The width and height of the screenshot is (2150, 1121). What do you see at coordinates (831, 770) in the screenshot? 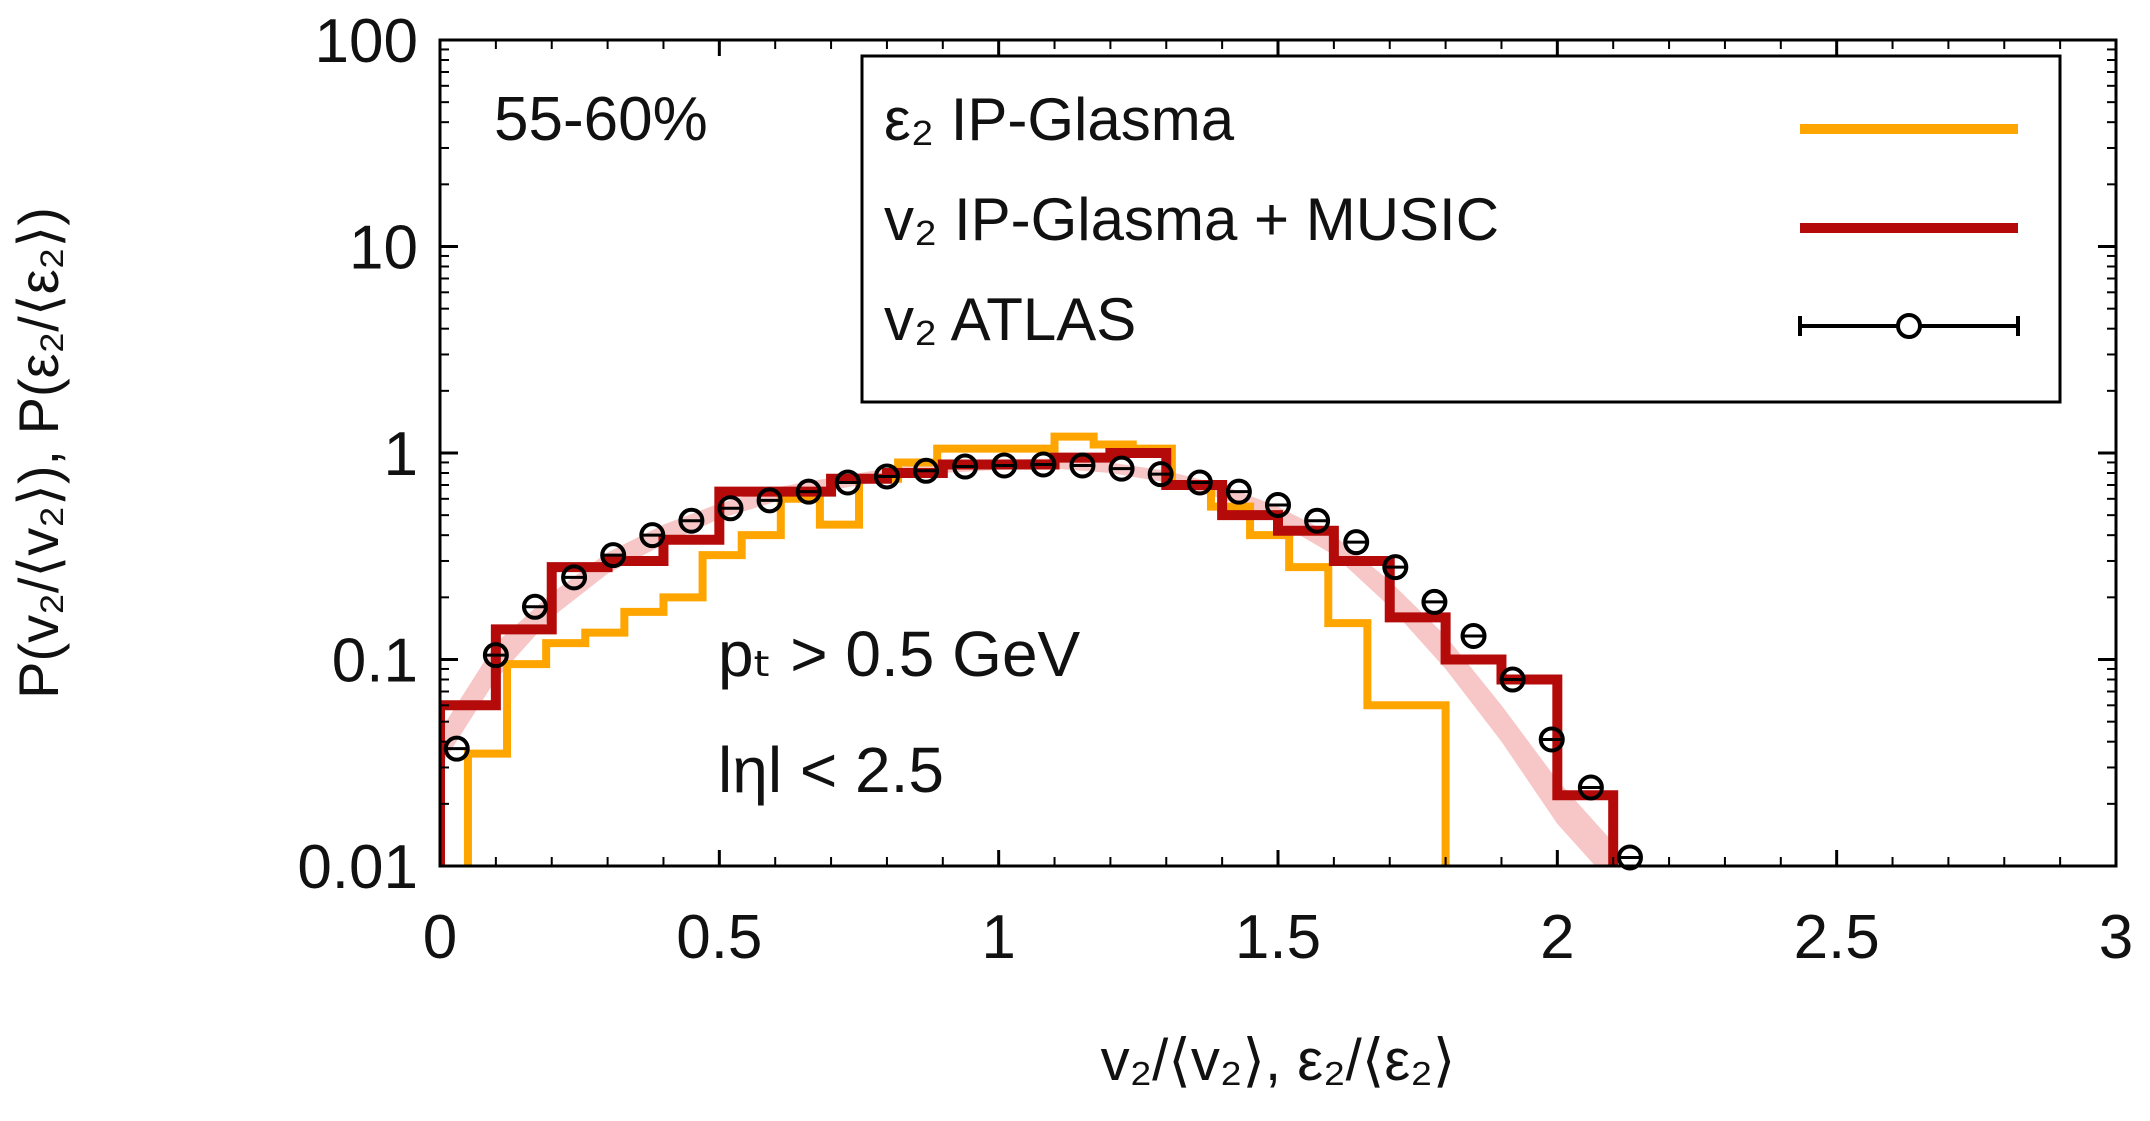
I see `eta-cut-label: lηl < 2.5` at bounding box center [831, 770].